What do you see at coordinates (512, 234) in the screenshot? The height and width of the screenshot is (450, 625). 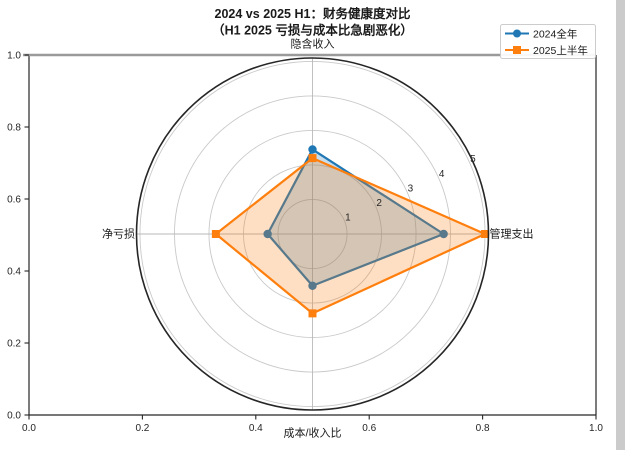 I see `axis-label-admin-expense: 管理支出` at bounding box center [512, 234].